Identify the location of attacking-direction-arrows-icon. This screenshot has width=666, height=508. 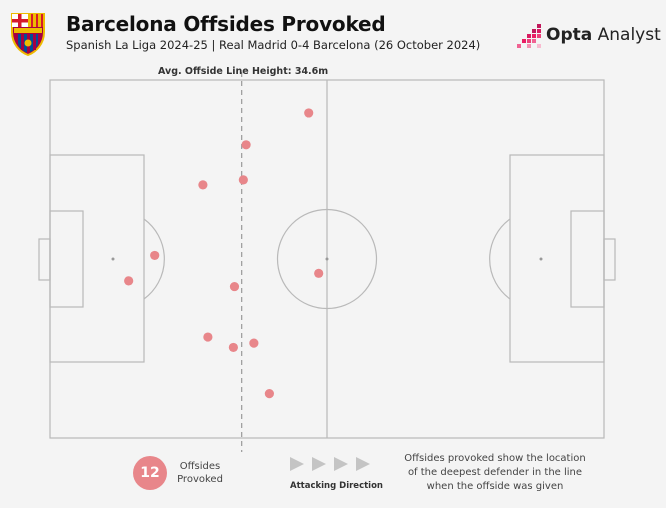
(330, 464).